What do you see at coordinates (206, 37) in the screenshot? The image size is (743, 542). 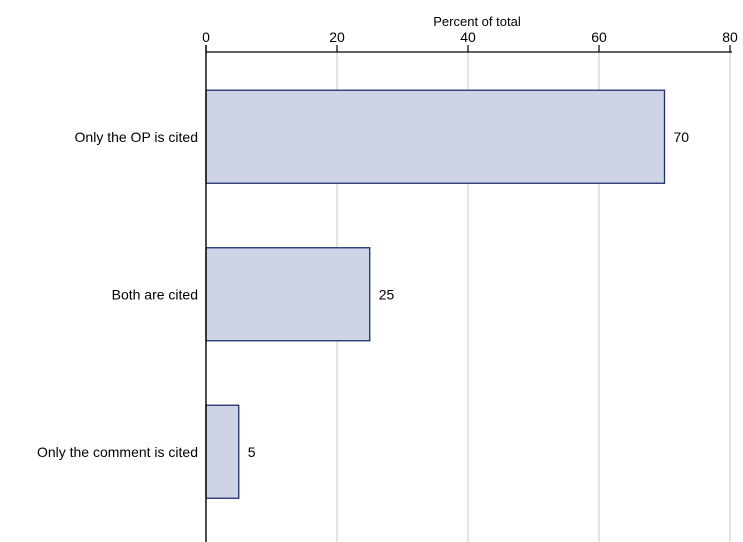 I see `x-tick-label-0: 0` at bounding box center [206, 37].